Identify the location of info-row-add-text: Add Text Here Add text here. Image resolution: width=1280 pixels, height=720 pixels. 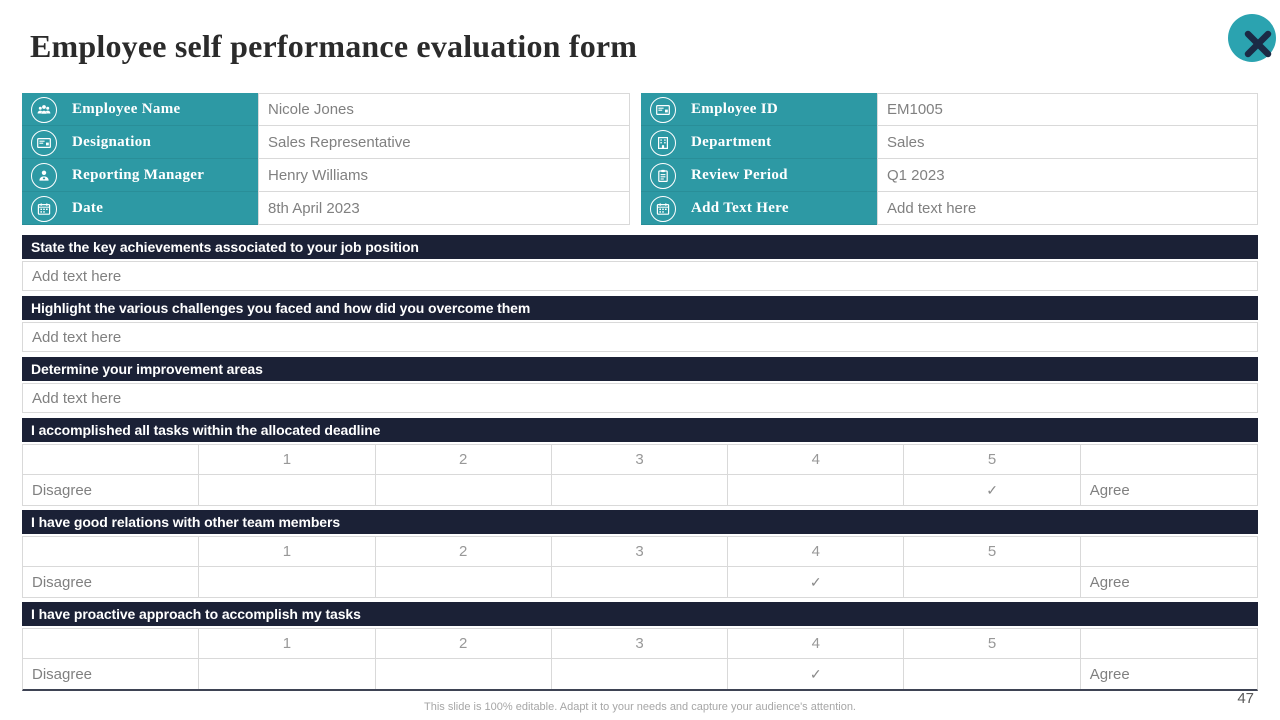
(949, 208).